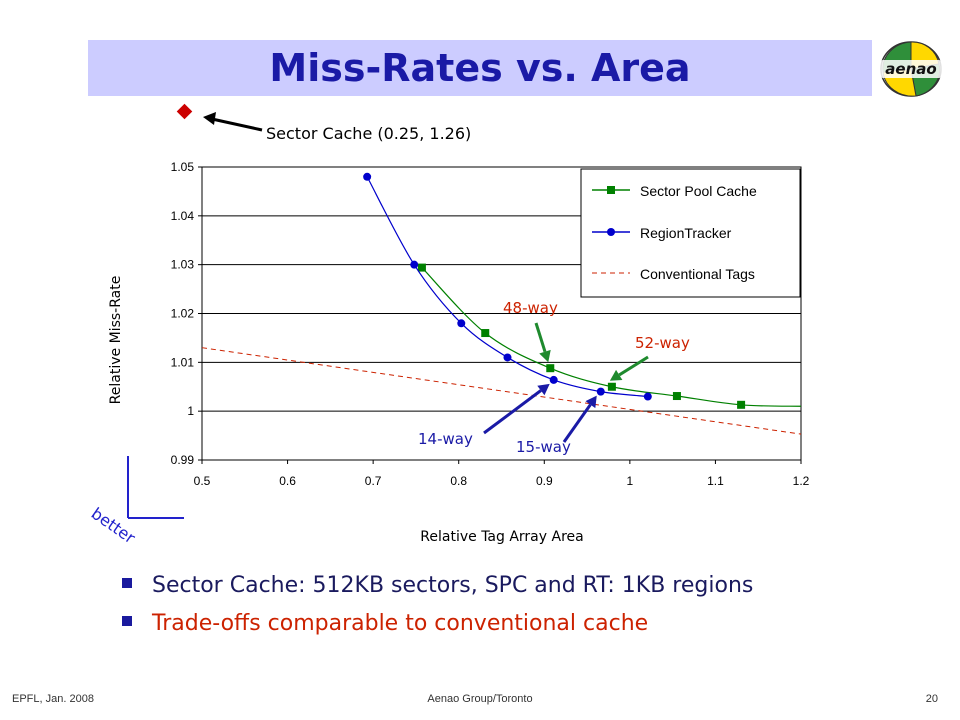 Image resolution: width=960 pixels, height=720 pixels. What do you see at coordinates (183, 314) in the screenshot?
I see `y-tick-label: 1.02` at bounding box center [183, 314].